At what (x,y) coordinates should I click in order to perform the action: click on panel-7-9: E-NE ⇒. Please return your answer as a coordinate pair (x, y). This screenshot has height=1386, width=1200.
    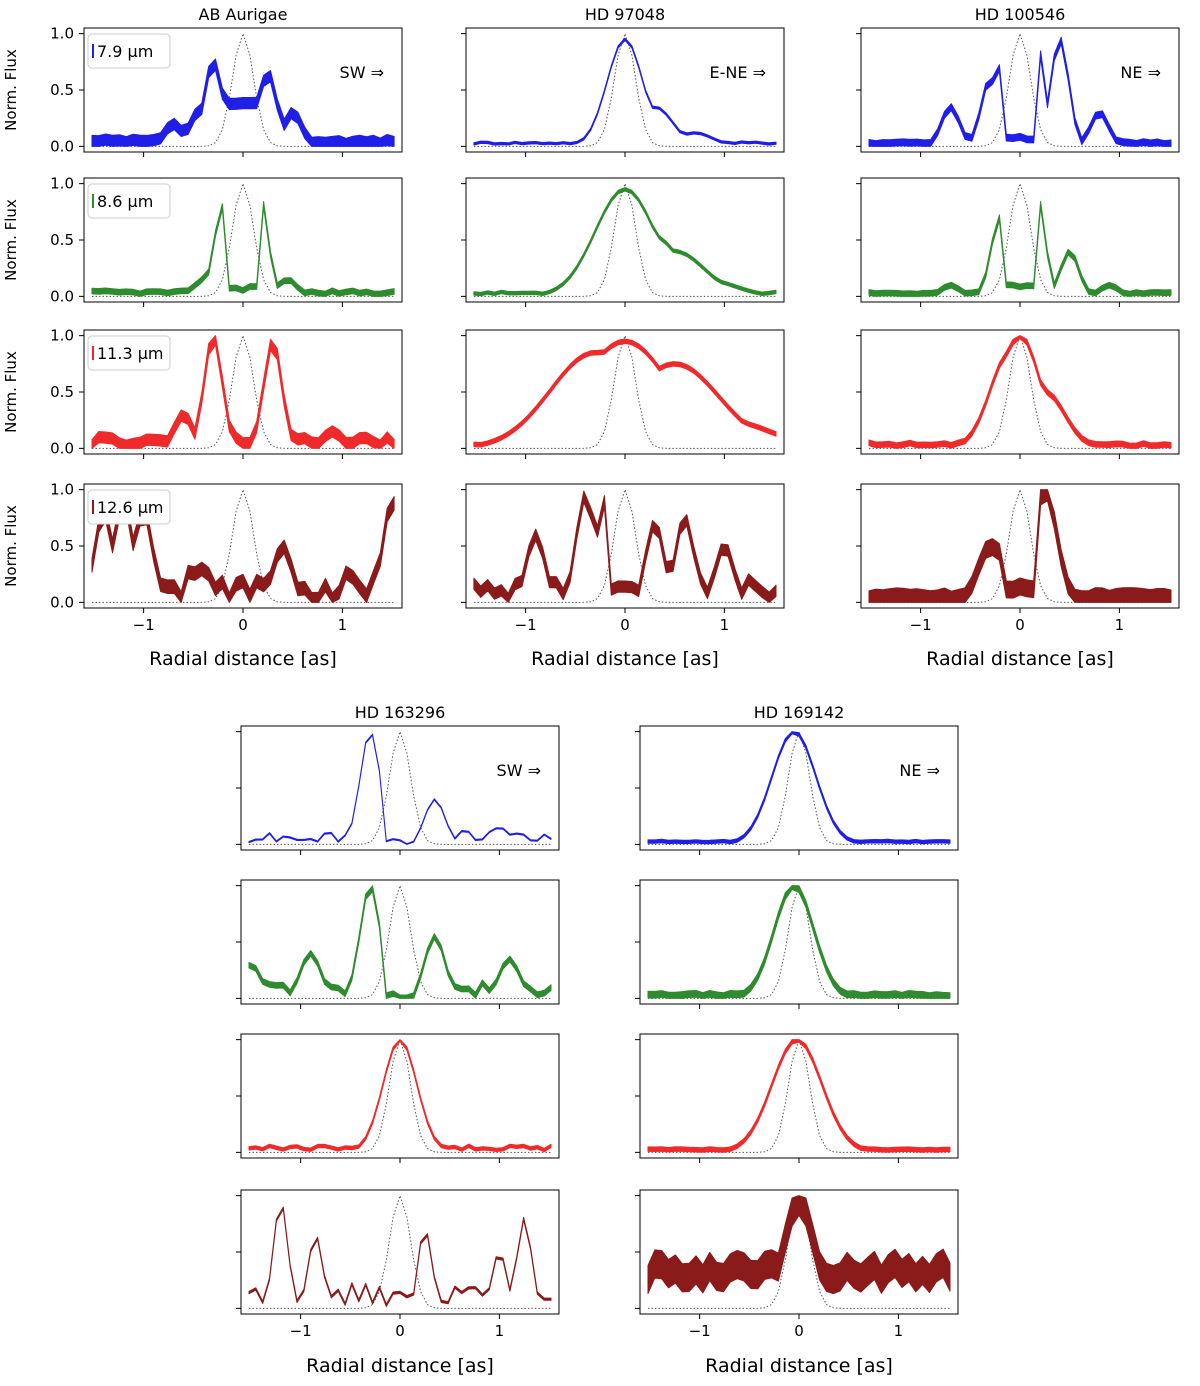
    Looking at the image, I should click on (623, 92).